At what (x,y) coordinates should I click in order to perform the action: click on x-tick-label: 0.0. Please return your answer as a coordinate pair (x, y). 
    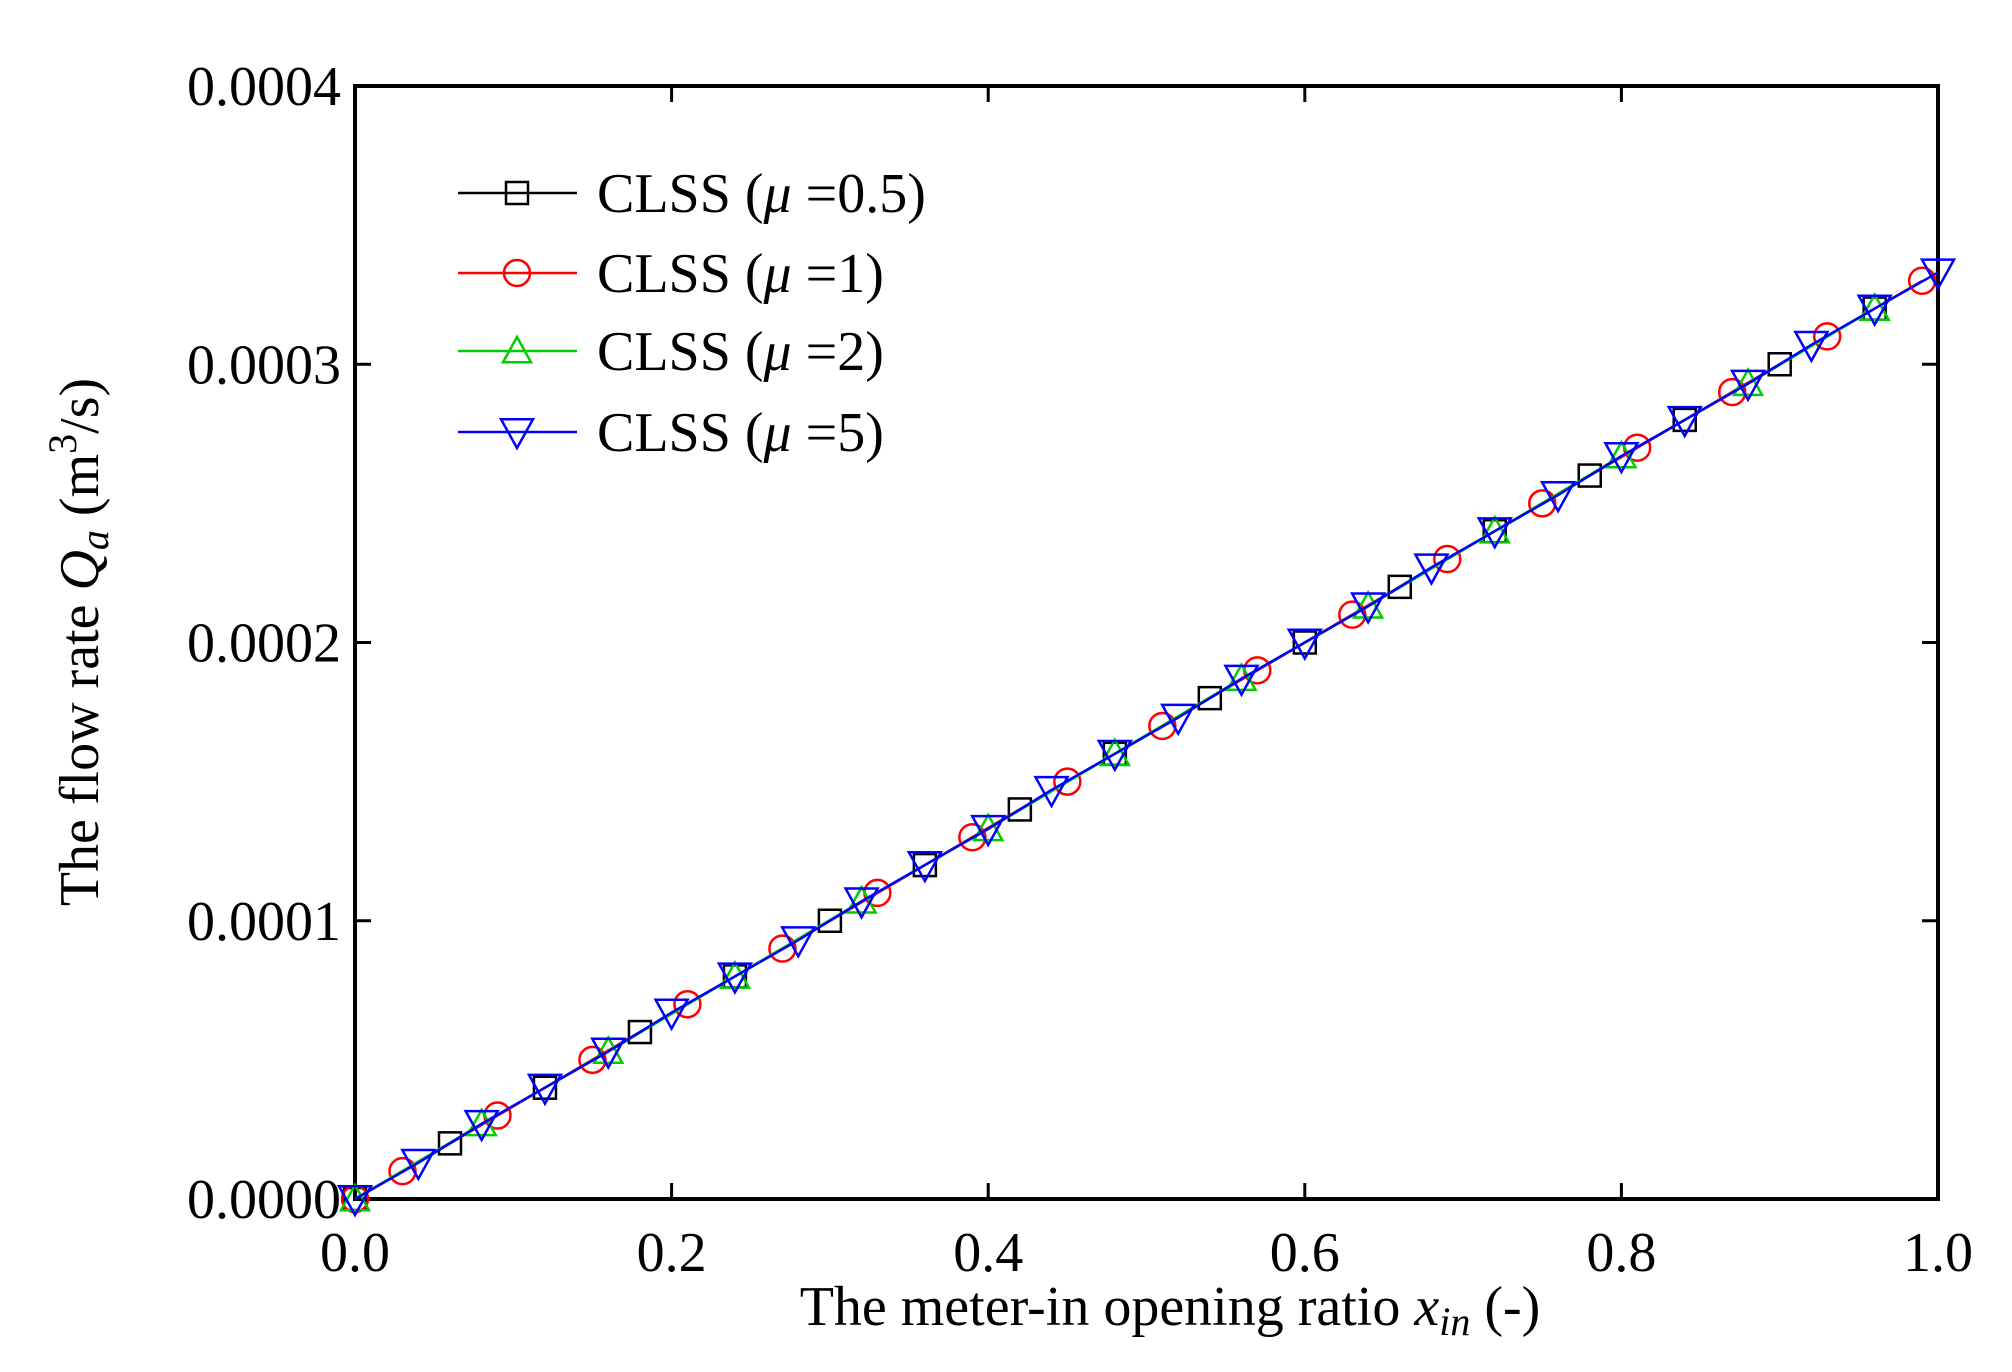
    Looking at the image, I should click on (355, 1253).